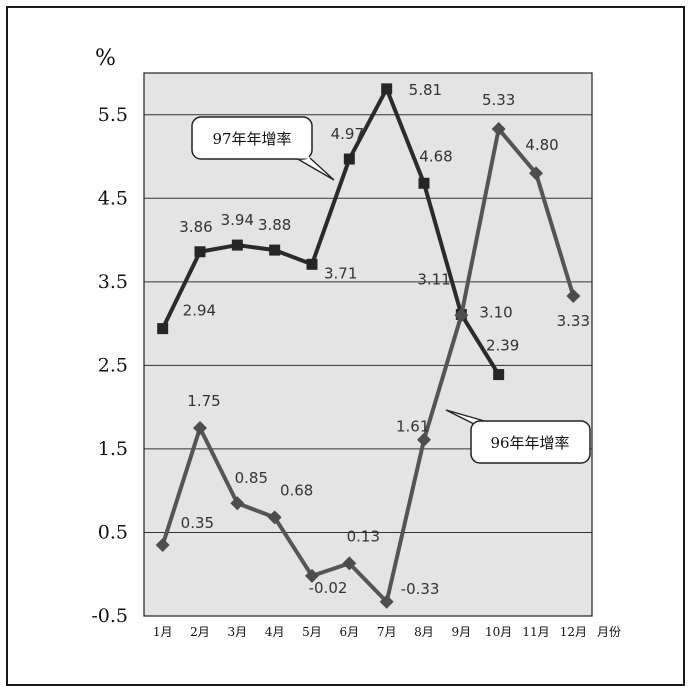 This screenshot has width=693, height=686. Describe the element at coordinates (113, 198) in the screenshot. I see `y-tick-label: 4.5` at that location.